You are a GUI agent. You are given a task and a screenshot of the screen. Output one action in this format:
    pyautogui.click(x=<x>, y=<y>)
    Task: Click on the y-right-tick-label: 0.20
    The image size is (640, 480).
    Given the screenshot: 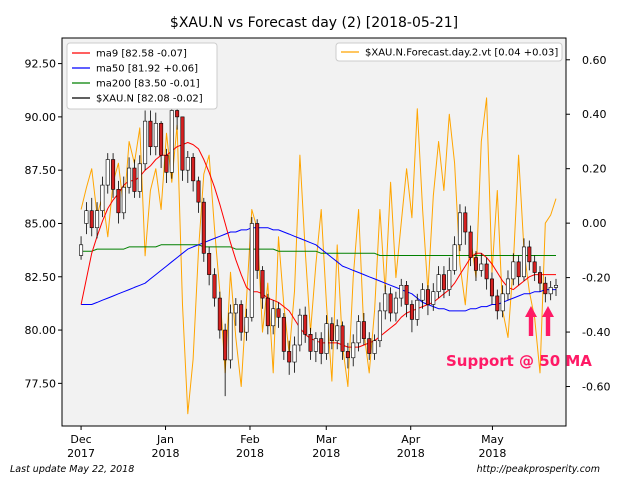 What is the action you would take?
    pyautogui.click(x=594, y=169)
    